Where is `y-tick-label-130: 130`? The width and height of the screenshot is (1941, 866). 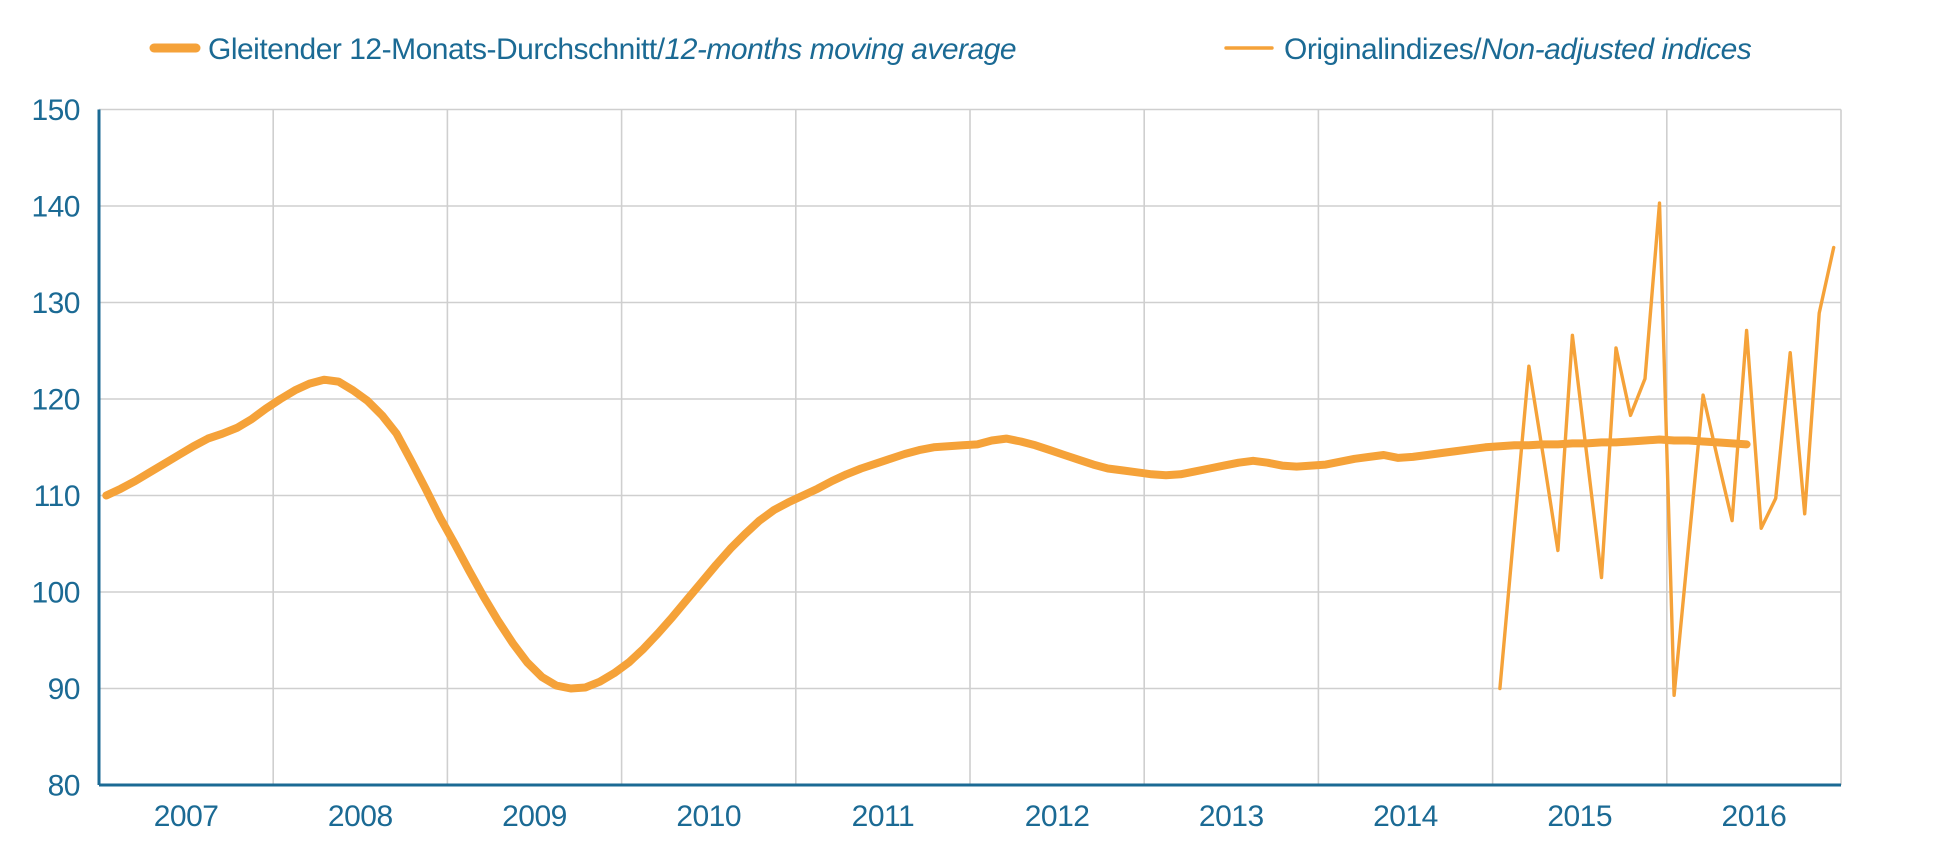 y-tick-label-130: 130 is located at coordinates (55, 303).